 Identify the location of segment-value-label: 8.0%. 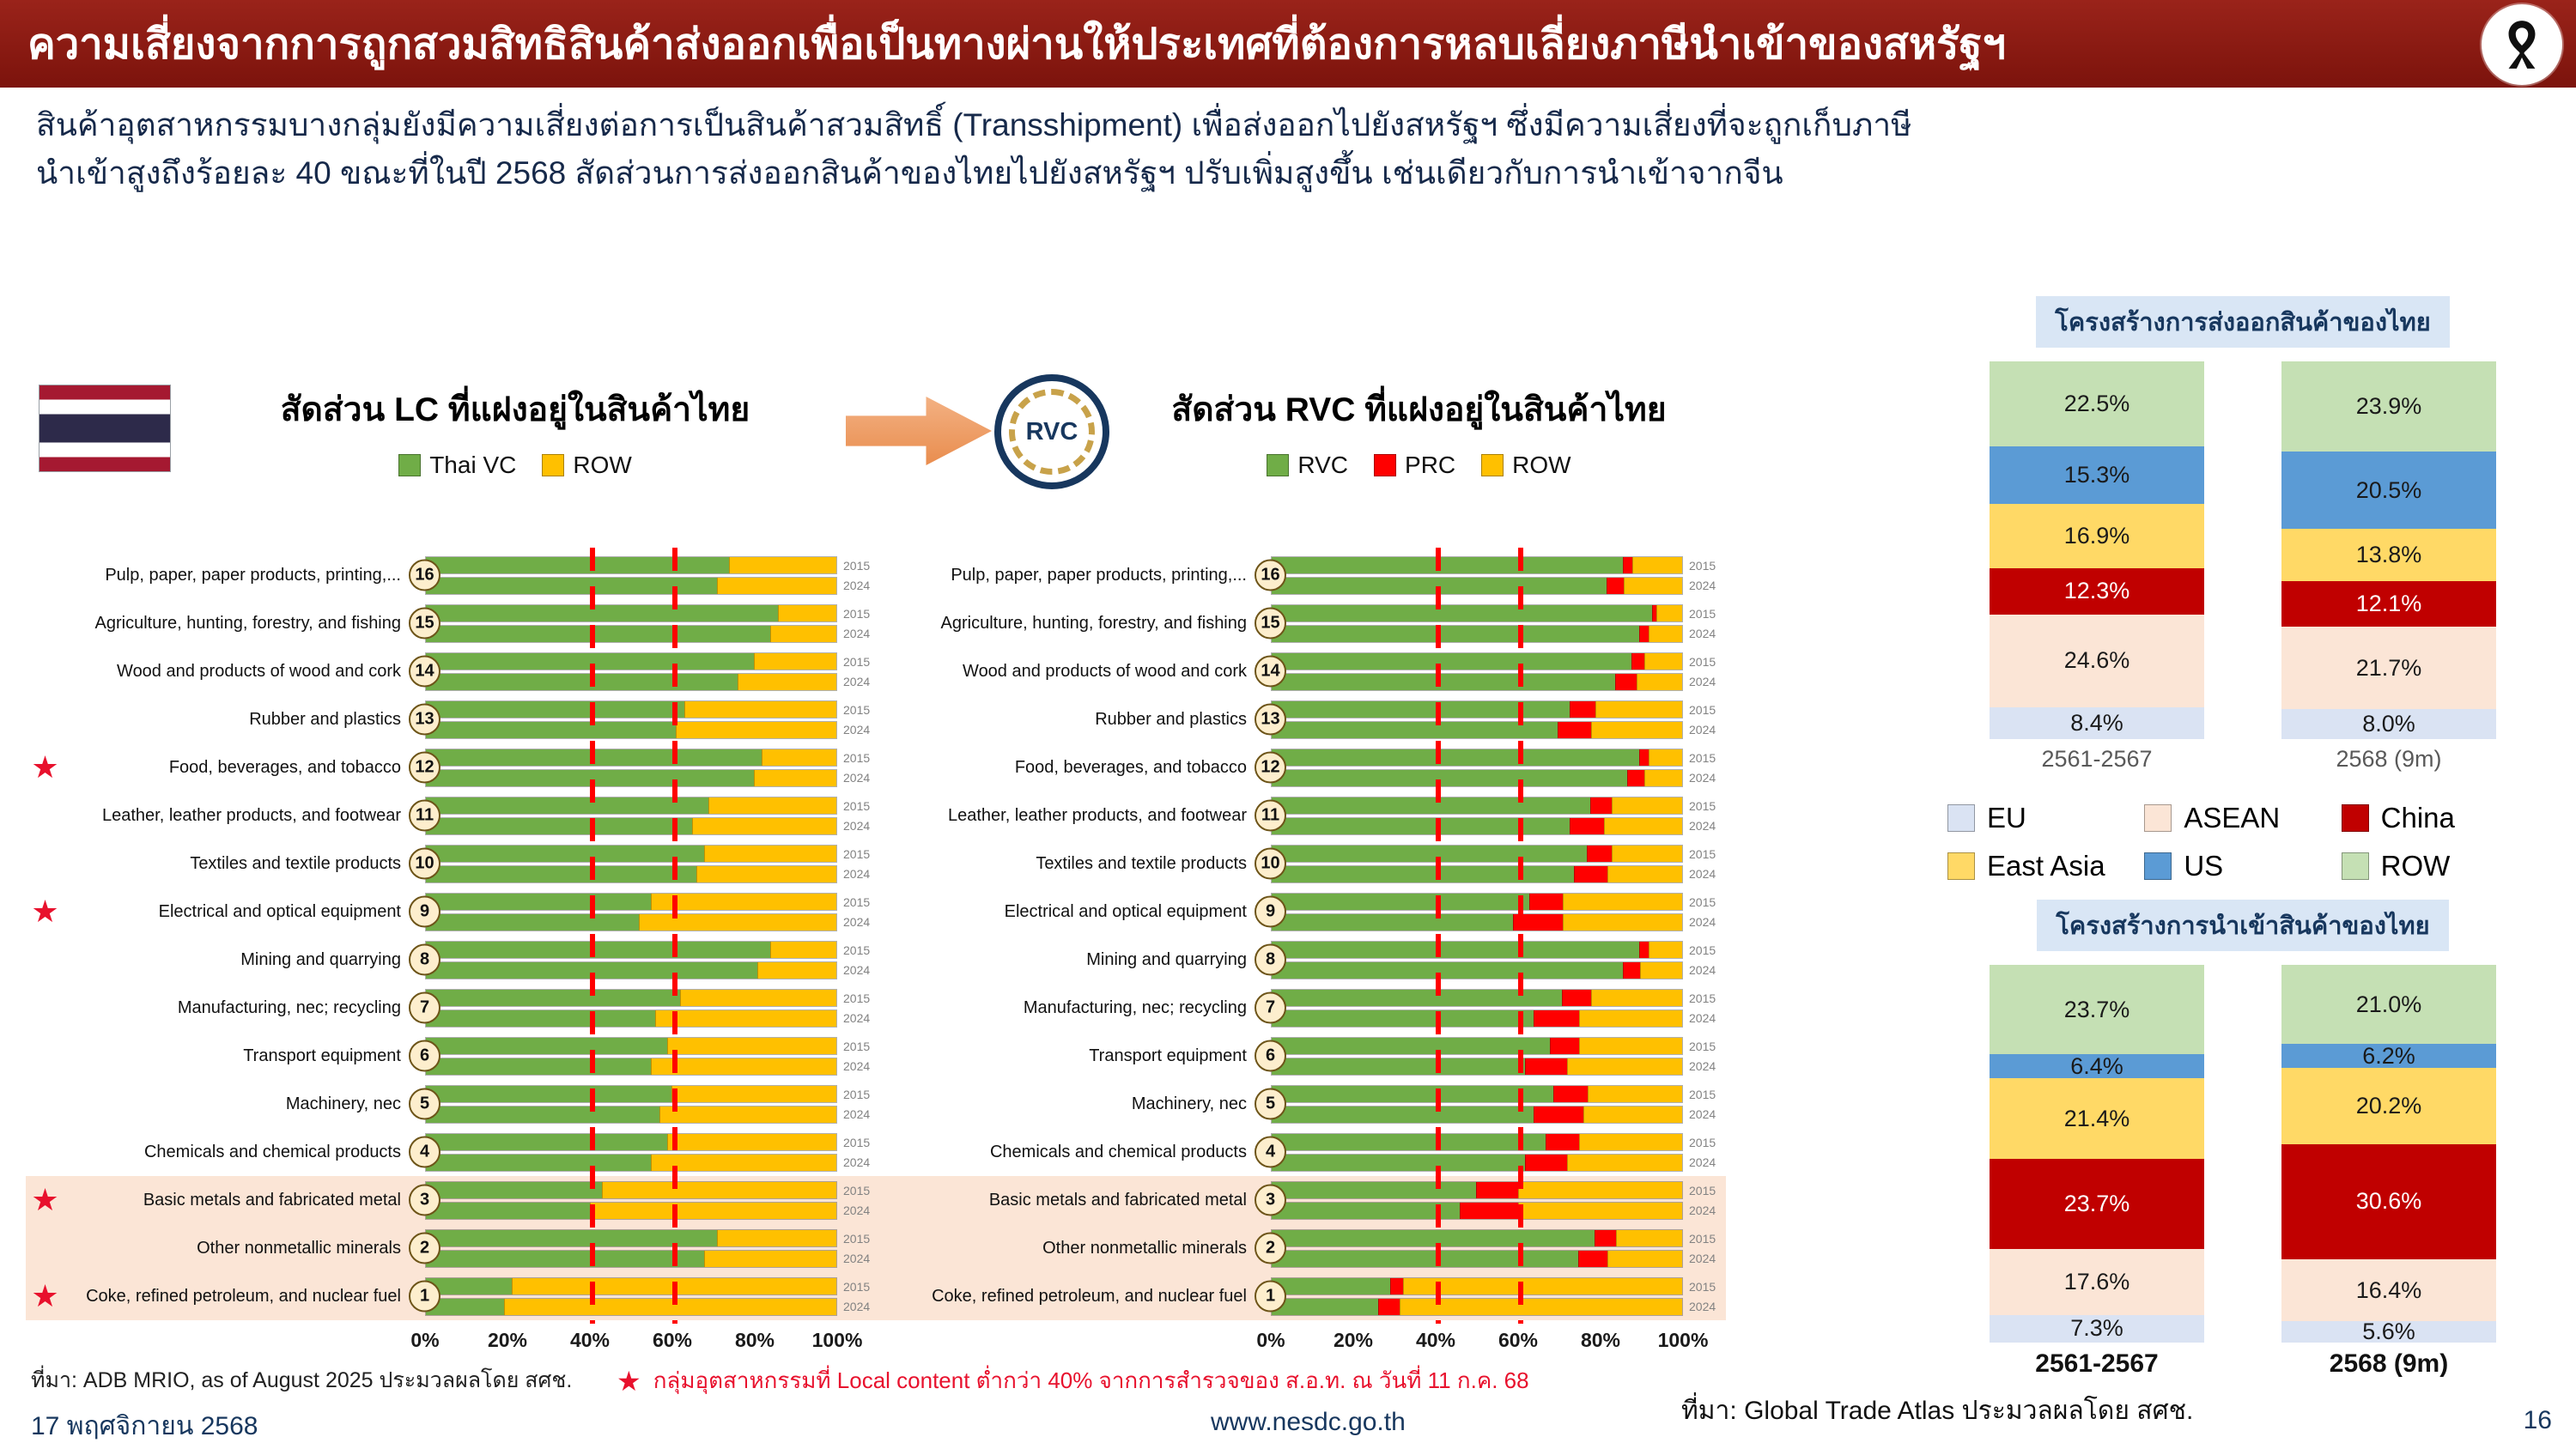
(2389, 723).